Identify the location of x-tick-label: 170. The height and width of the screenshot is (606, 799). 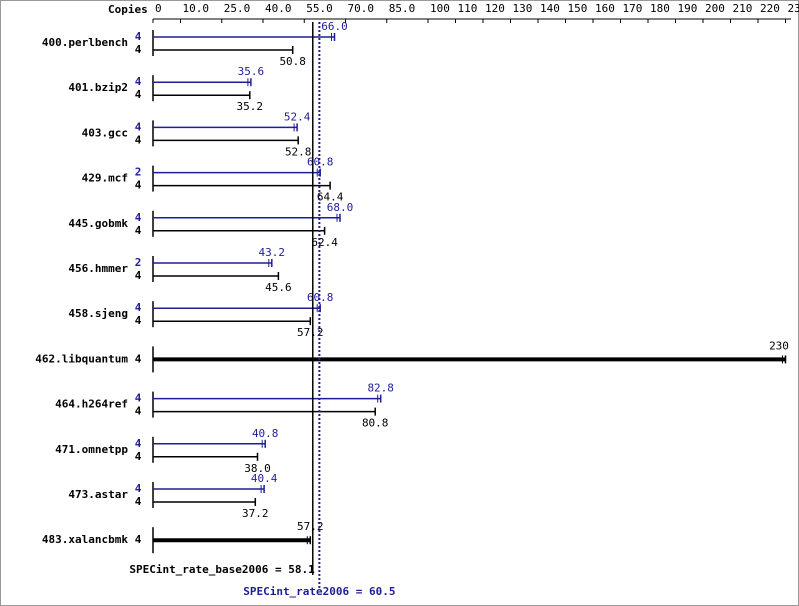
(633, 8).